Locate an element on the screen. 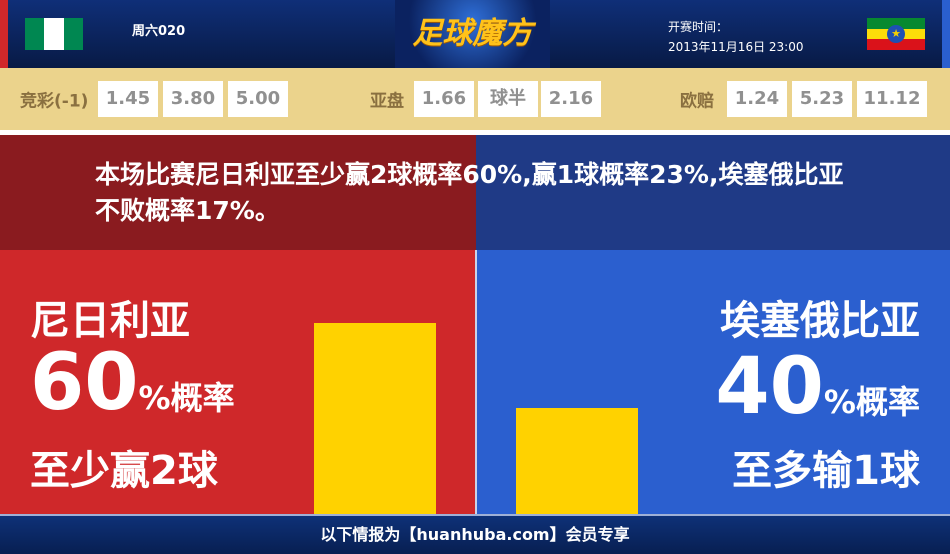  odds-value: 3.80 is located at coordinates (193, 99).